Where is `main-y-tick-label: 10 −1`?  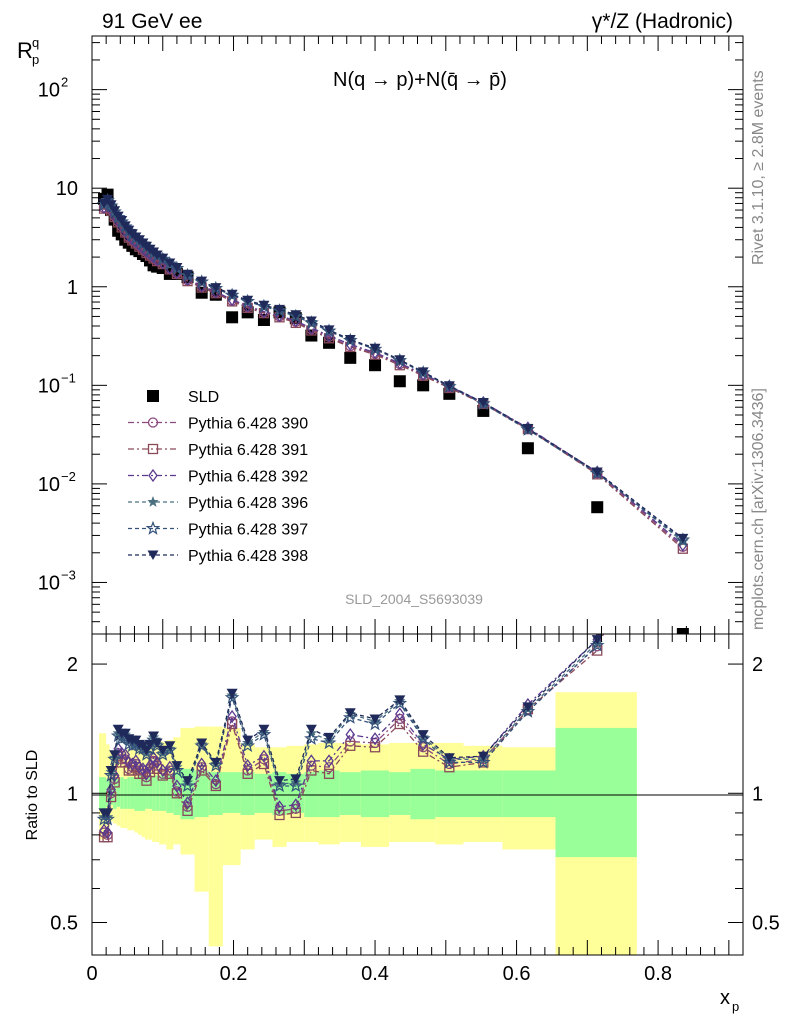
main-y-tick-label: 10 −1 is located at coordinates (57, 383).